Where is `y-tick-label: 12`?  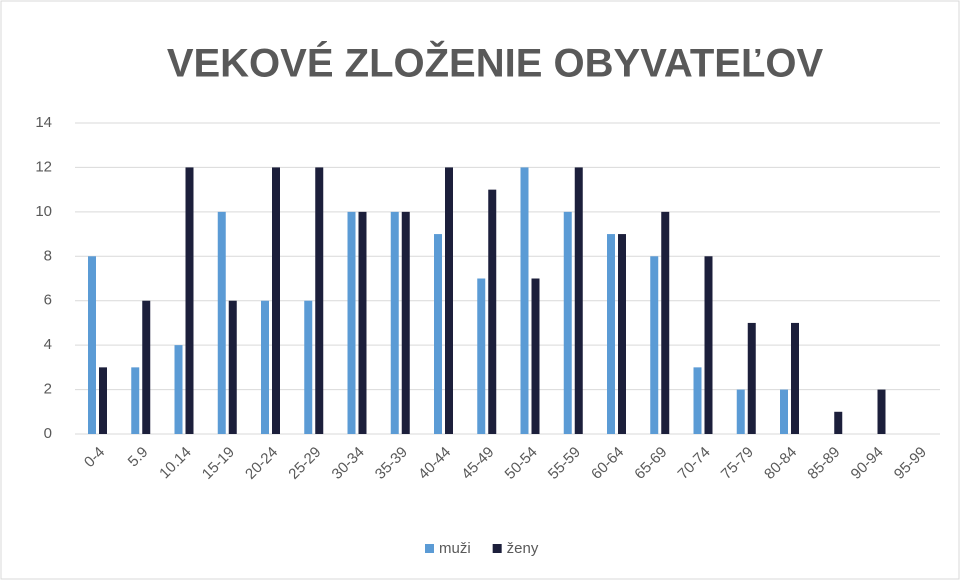
y-tick-label: 12 is located at coordinates (43, 166).